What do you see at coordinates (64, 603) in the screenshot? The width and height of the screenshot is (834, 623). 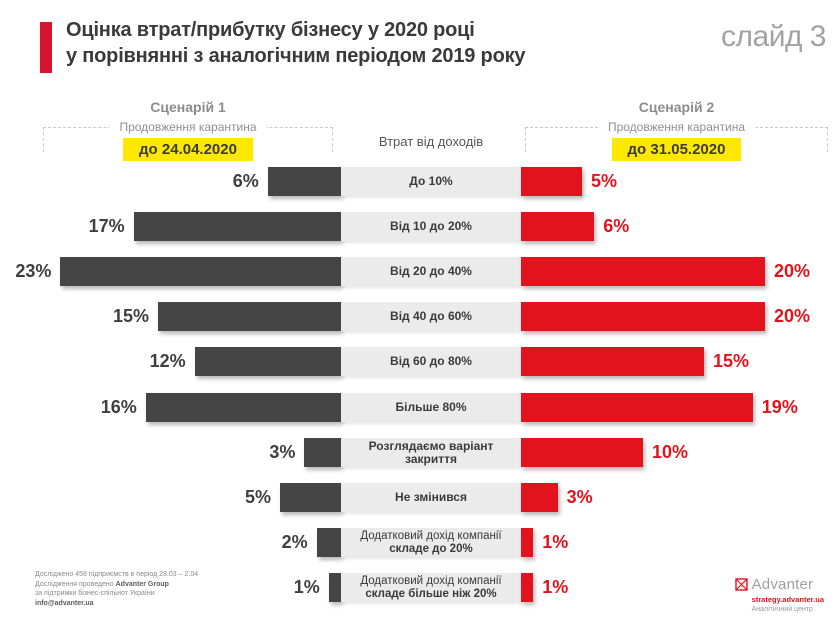 I see `footer-note-email: info@advanter.ua` at bounding box center [64, 603].